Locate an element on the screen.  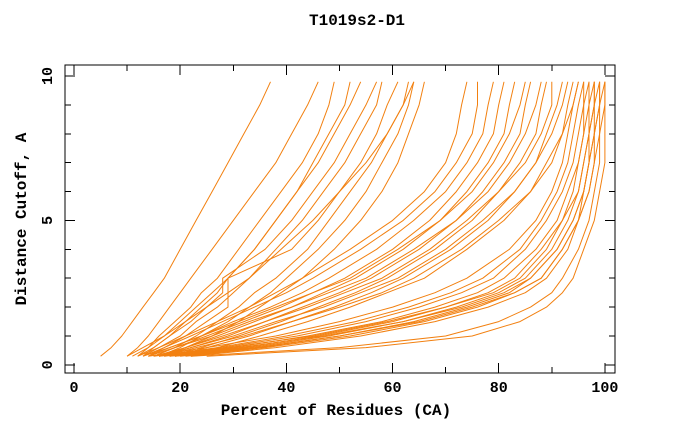
x-tick-label: 60 is located at coordinates (393, 388).